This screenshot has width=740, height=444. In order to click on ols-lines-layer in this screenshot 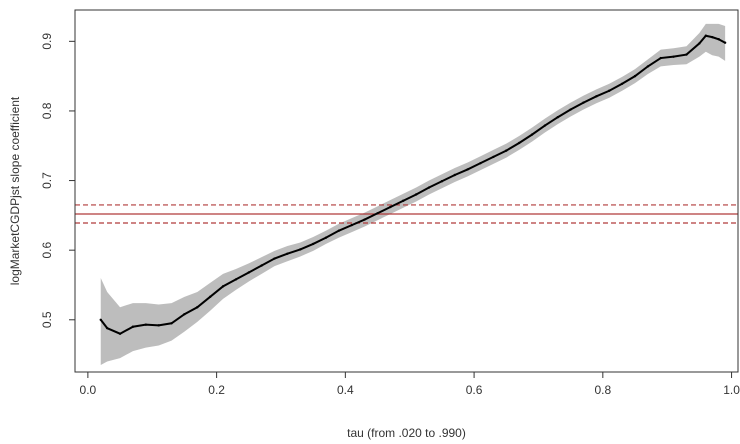, I will do `click(406, 214)`.